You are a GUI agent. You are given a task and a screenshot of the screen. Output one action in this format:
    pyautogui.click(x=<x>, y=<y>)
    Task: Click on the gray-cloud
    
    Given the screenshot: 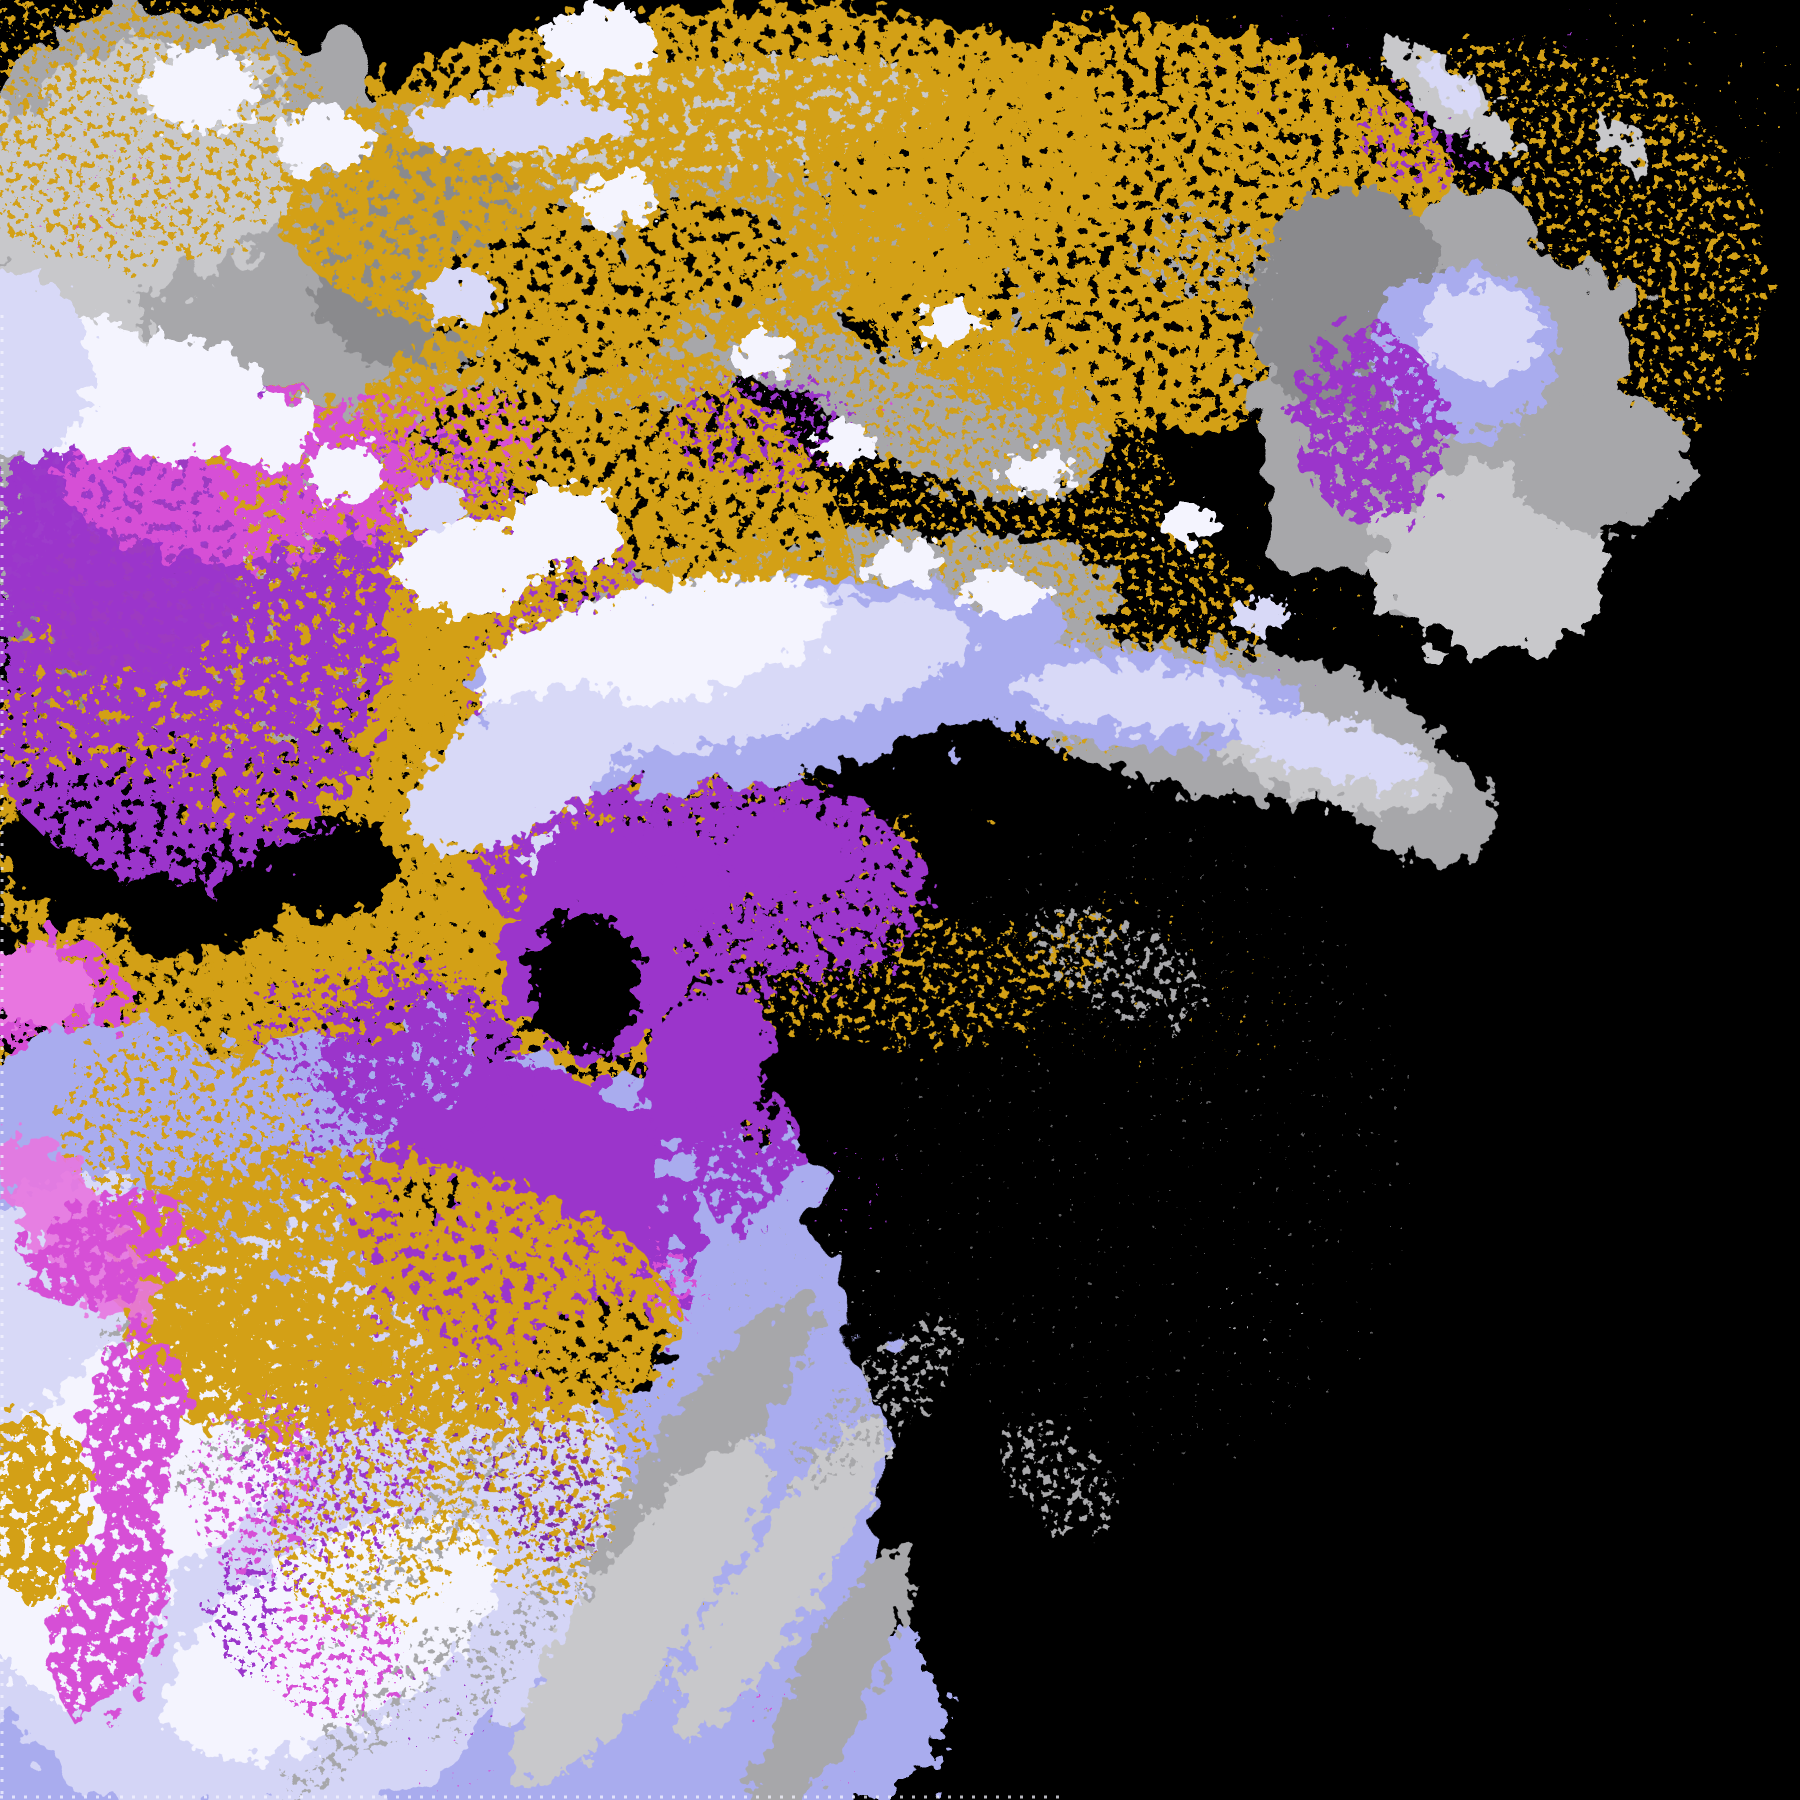 What is the action you would take?
    pyautogui.click(x=1600, y=462)
    